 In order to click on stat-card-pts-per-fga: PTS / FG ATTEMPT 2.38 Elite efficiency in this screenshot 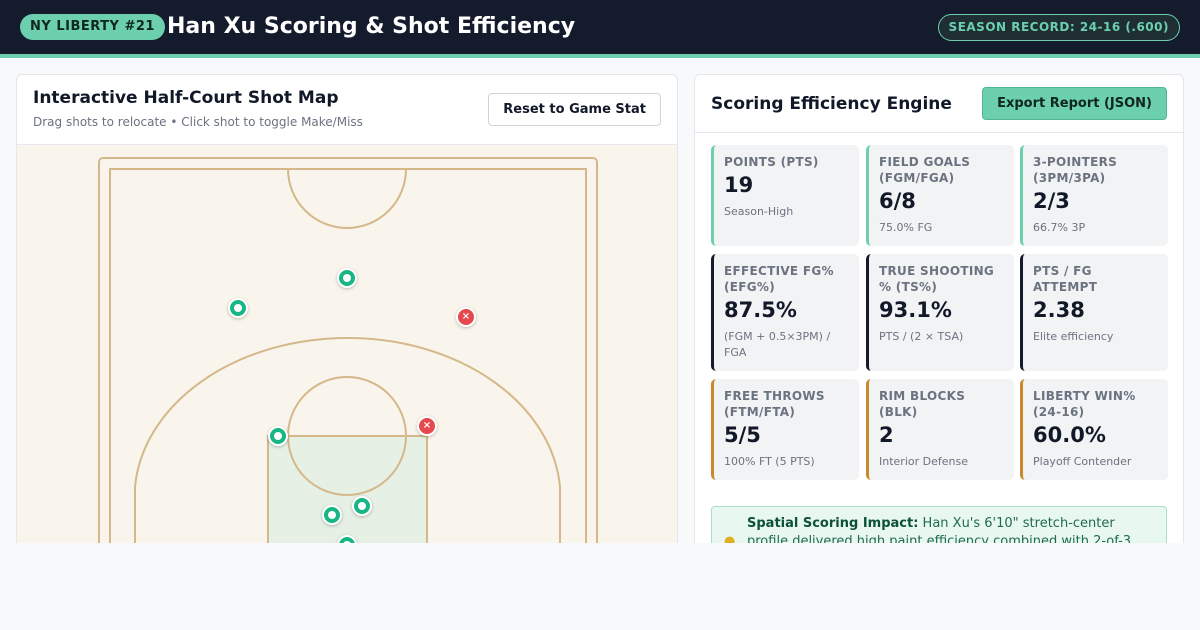, I will do `click(1094, 312)`.